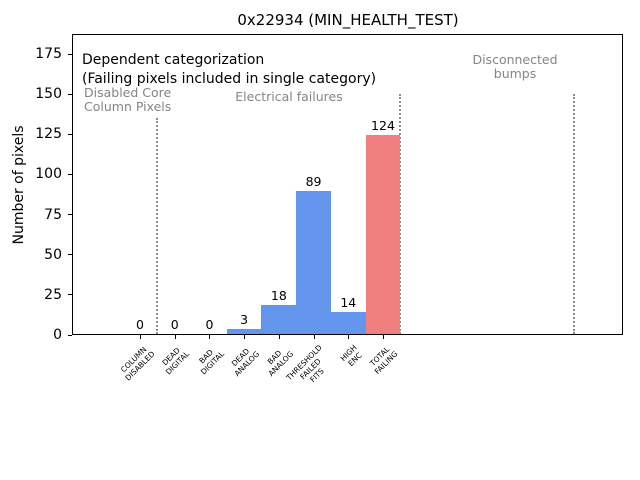  Describe the element at coordinates (348, 302) in the screenshot. I see `bar-value-label: 14` at that location.